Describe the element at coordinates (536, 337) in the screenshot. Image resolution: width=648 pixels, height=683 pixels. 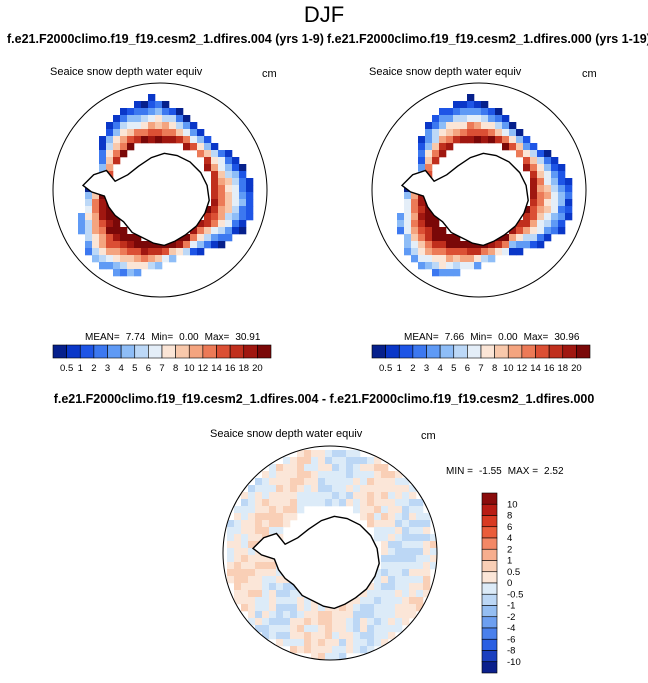
I see `panel2-max-label: Max=` at that location.